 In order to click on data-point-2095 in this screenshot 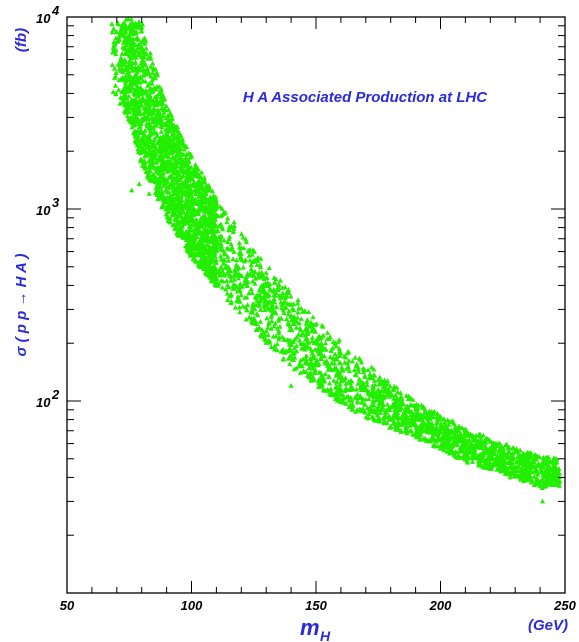, I will do `click(453, 443)`.